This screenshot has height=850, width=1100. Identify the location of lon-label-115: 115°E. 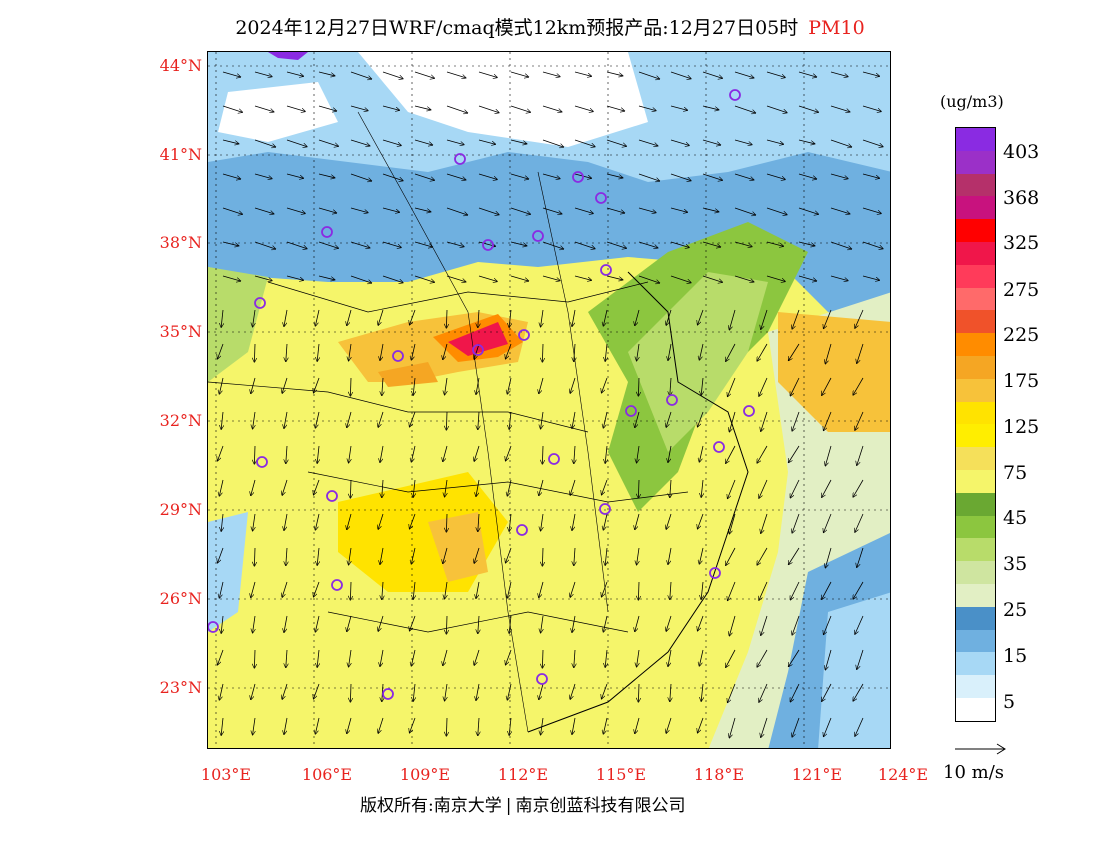
(621, 774).